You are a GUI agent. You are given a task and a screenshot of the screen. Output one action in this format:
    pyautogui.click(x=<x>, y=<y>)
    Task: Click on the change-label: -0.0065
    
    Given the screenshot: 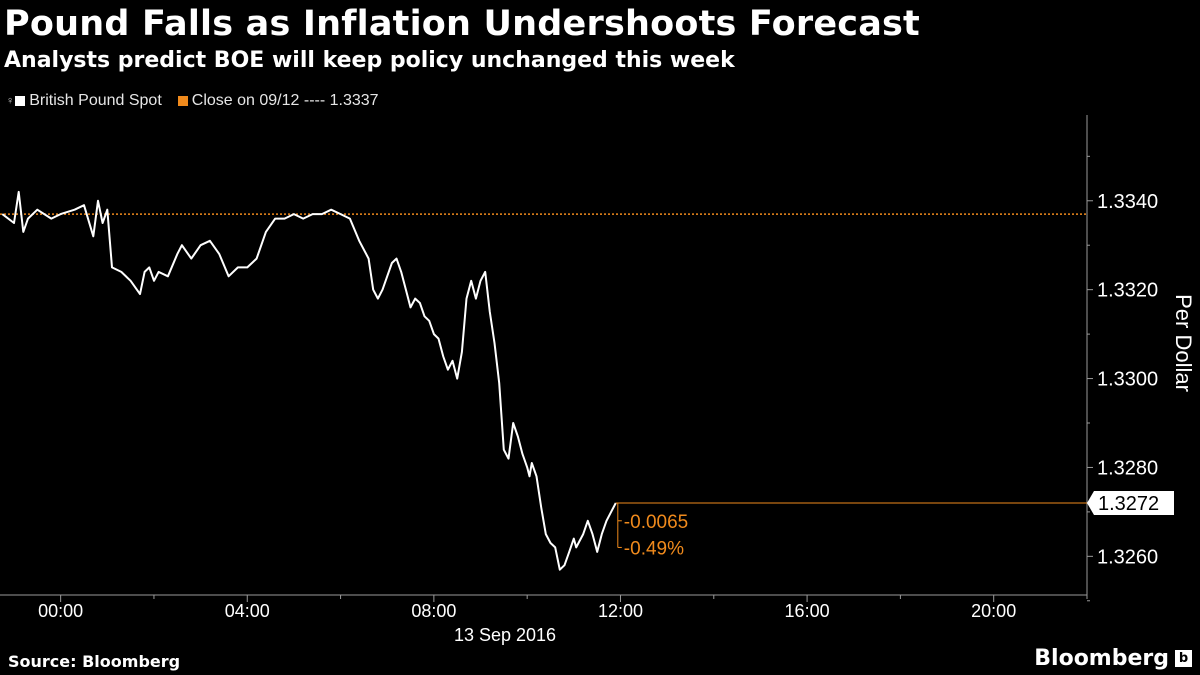 What is the action you would take?
    pyautogui.click(x=656, y=522)
    